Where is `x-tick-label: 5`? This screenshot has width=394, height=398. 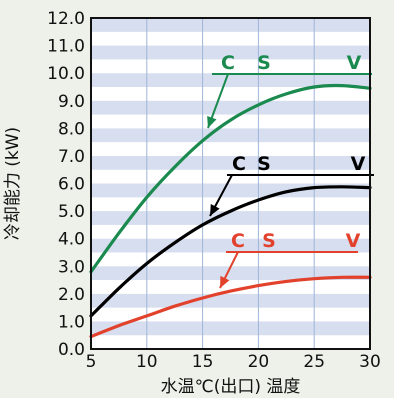
x-tick-label: 5 is located at coordinates (91, 362).